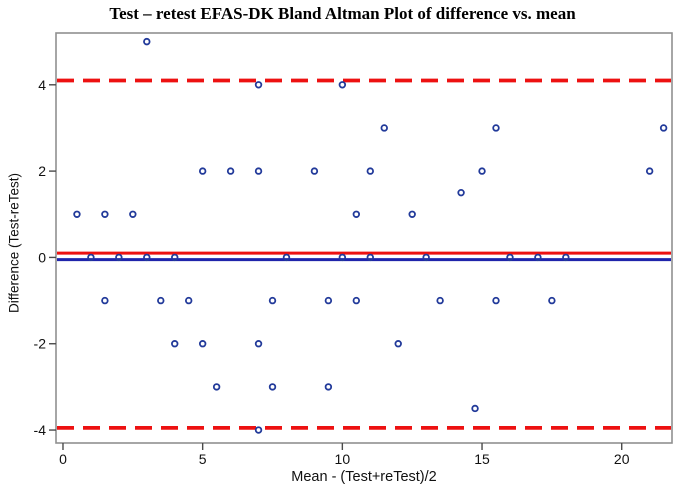 The width and height of the screenshot is (685, 499). What do you see at coordinates (364, 477) in the screenshot?
I see `x-axis-title: Mean - (Test+reTest)/2` at bounding box center [364, 477].